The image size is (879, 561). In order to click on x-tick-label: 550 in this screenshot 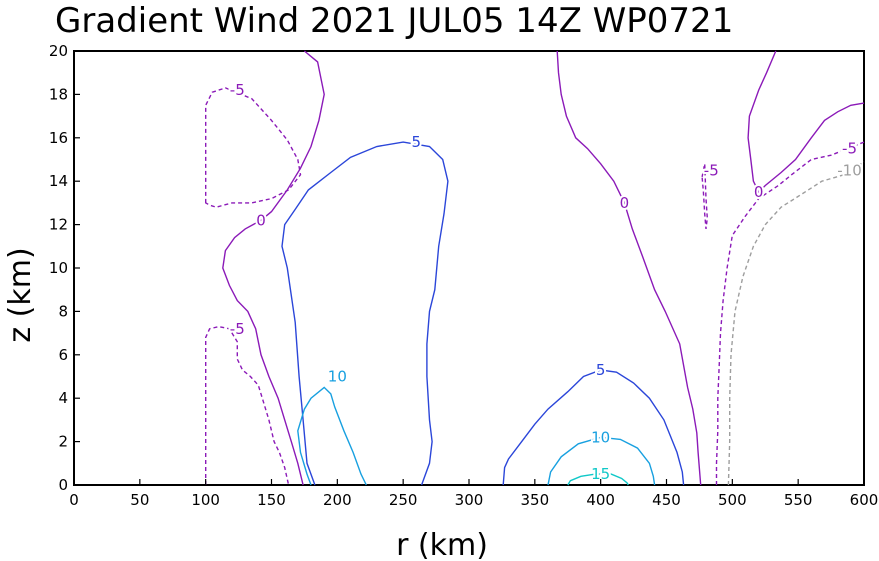, I will do `click(798, 500)`.